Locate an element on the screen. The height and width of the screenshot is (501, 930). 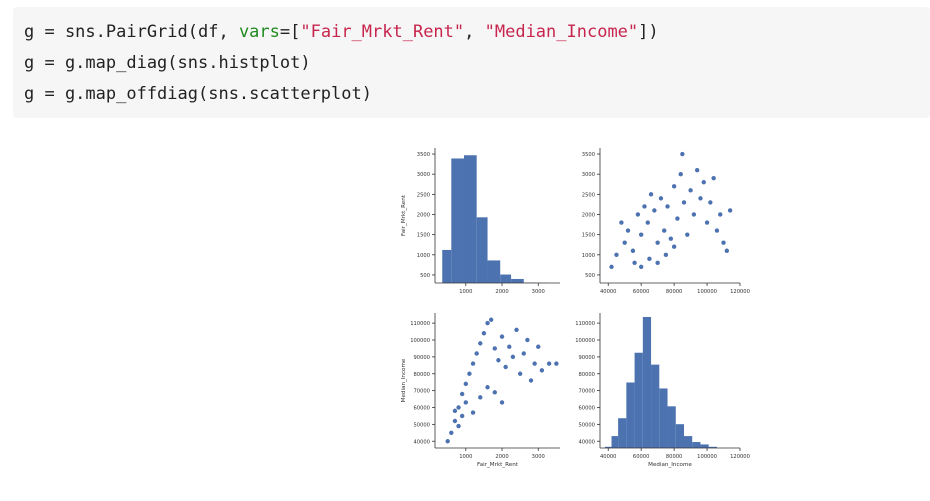
x-axis-label: Median_Income is located at coordinates (670, 465).